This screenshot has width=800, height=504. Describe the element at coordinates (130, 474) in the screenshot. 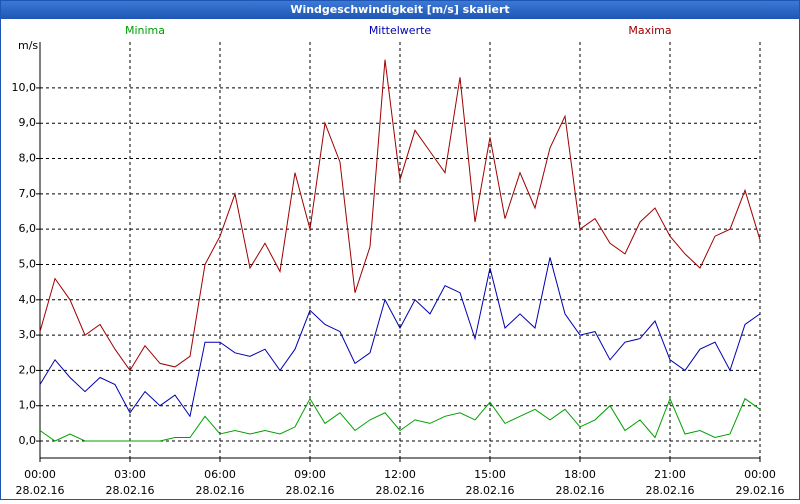

I see `x-tick-label: 03:00` at that location.